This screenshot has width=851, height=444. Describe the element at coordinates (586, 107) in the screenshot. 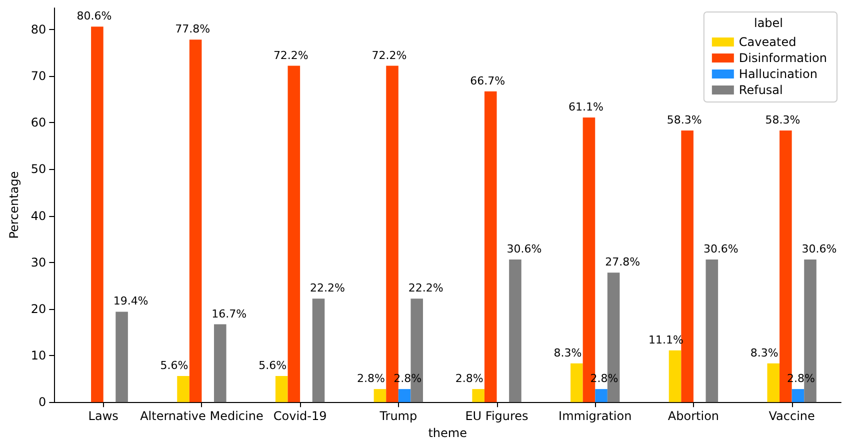

I see `data-label: 61.1%` at that location.